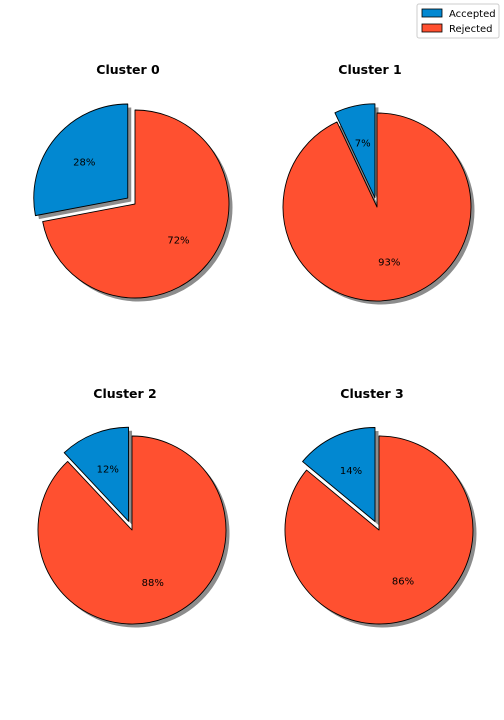  I want to click on pie-data-label: 12%, so click(108, 469).